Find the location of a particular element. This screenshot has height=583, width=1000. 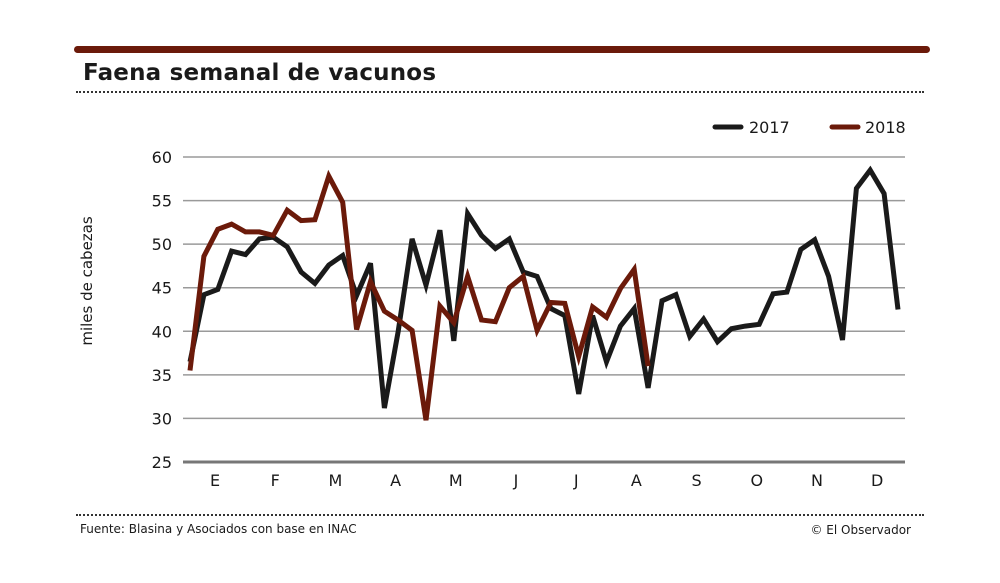

y-tick-45: 45 is located at coordinates (162, 288).